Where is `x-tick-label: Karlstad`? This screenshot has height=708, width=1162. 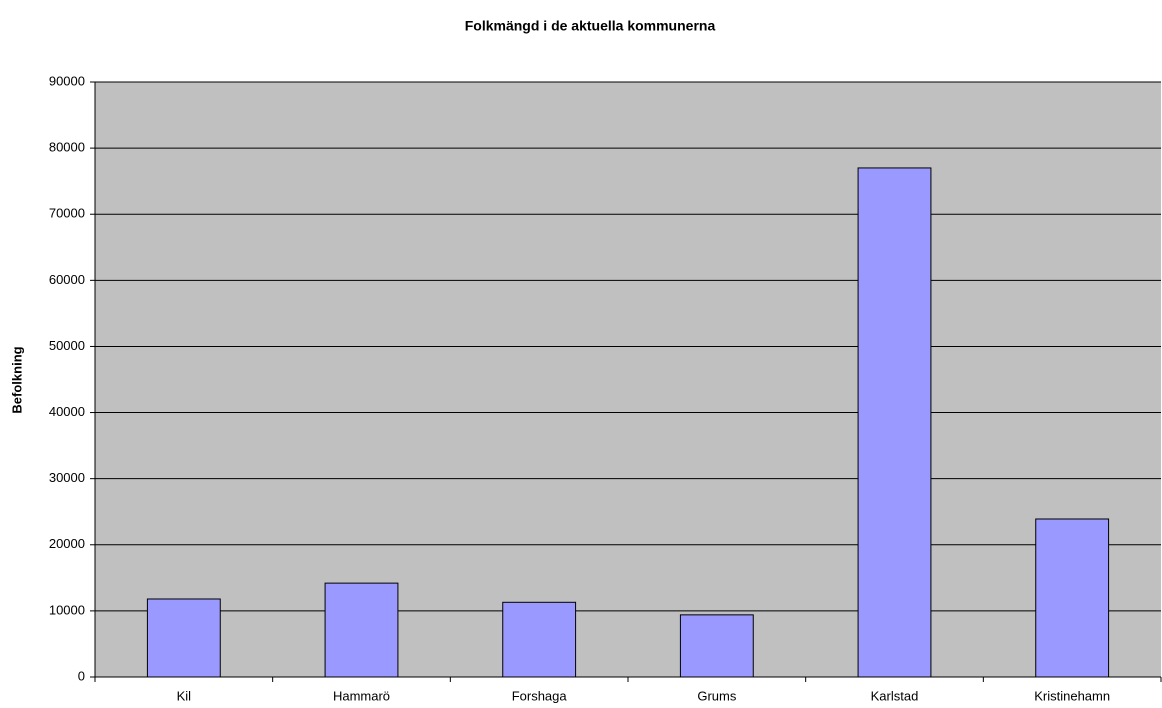 x-tick-label: Karlstad is located at coordinates (895, 695).